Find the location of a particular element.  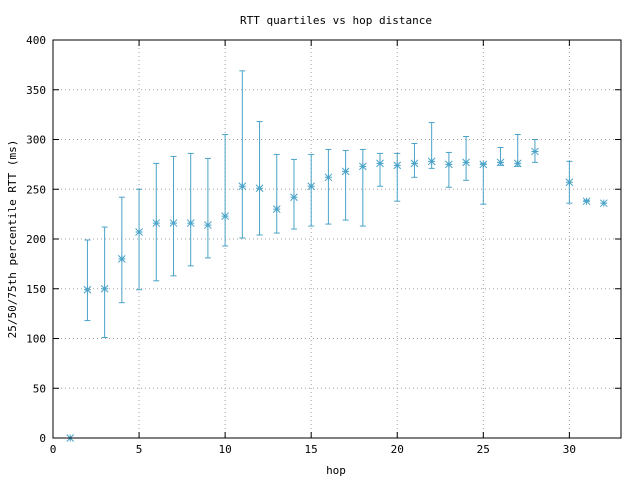

x-tick-label: 30 is located at coordinates (569, 449).